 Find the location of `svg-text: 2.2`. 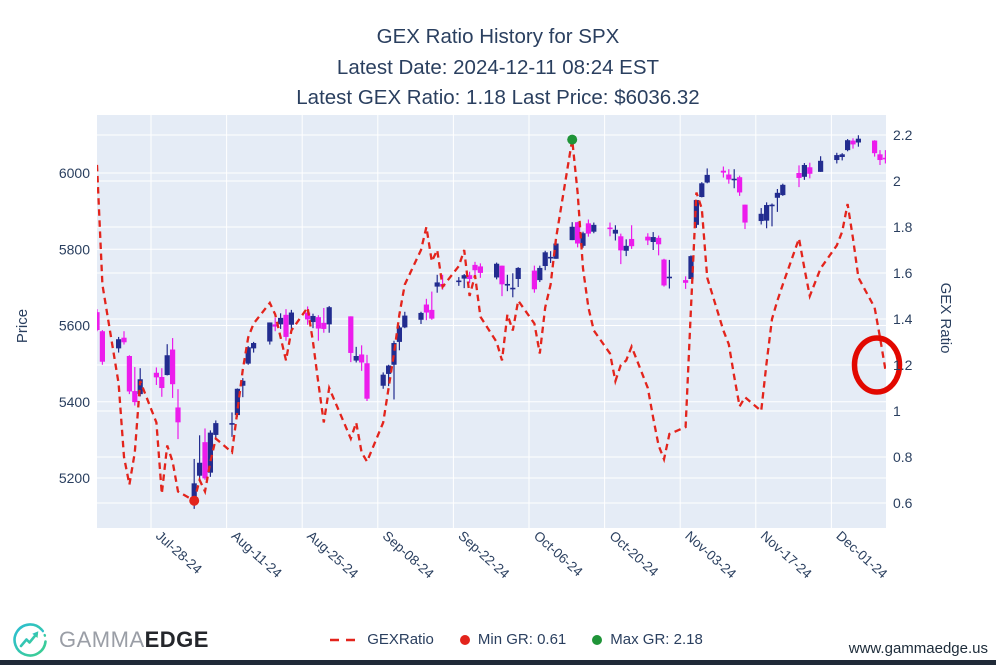

svg-text: 2.2 is located at coordinates (903, 135).